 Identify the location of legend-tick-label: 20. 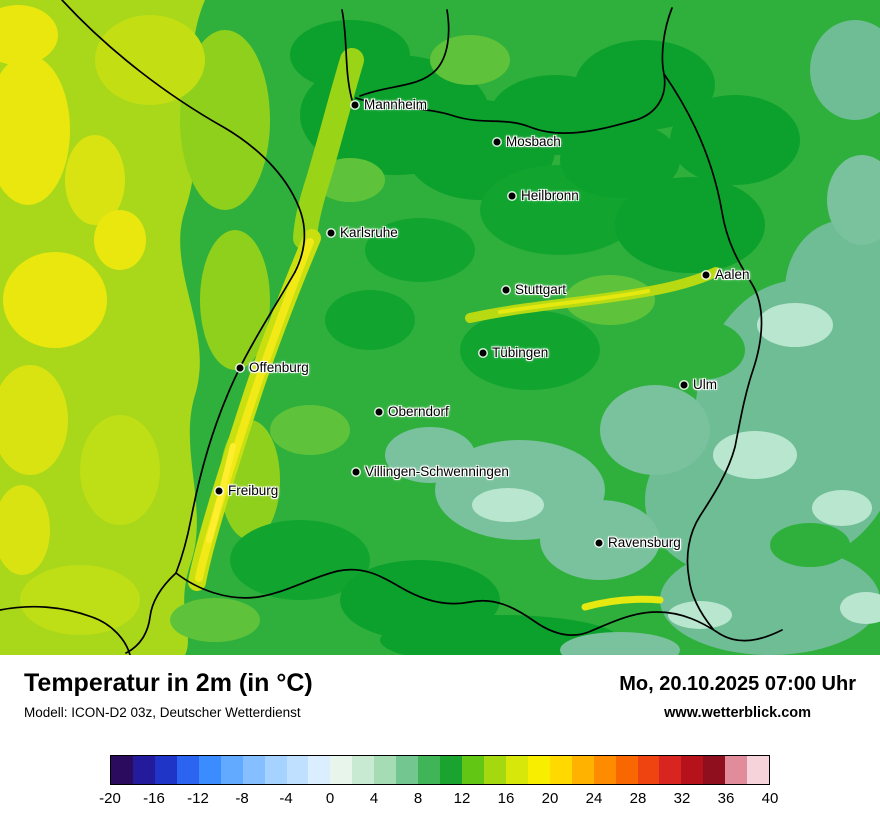
(550, 798).